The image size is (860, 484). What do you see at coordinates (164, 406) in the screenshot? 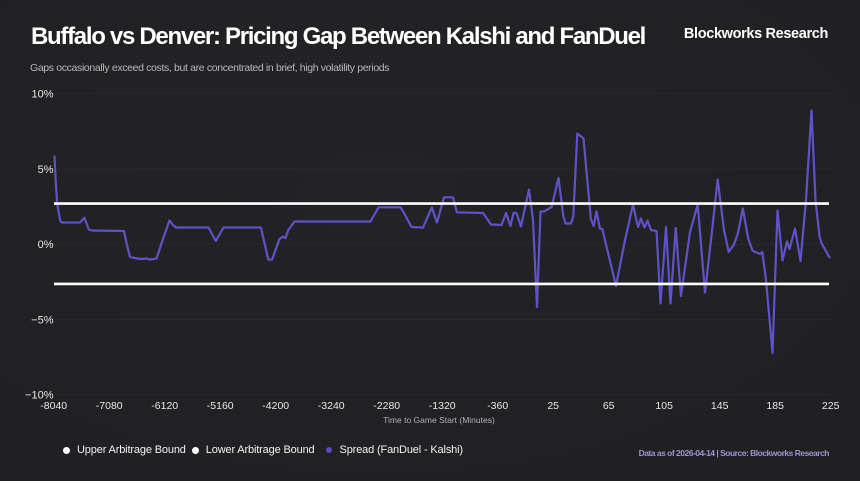
I see `svg-text: -6120` at bounding box center [164, 406].